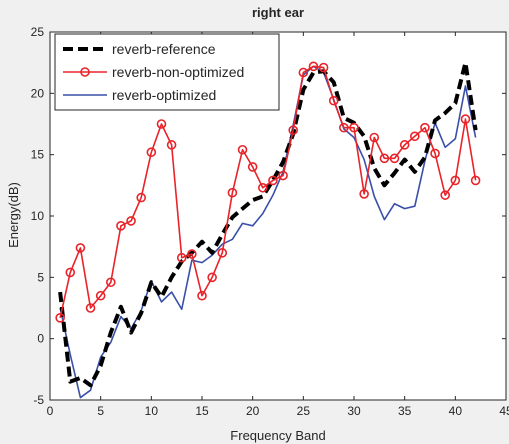 This screenshot has height=444, width=509. What do you see at coordinates (405, 411) in the screenshot?
I see `x-tick-label: 35` at bounding box center [405, 411].